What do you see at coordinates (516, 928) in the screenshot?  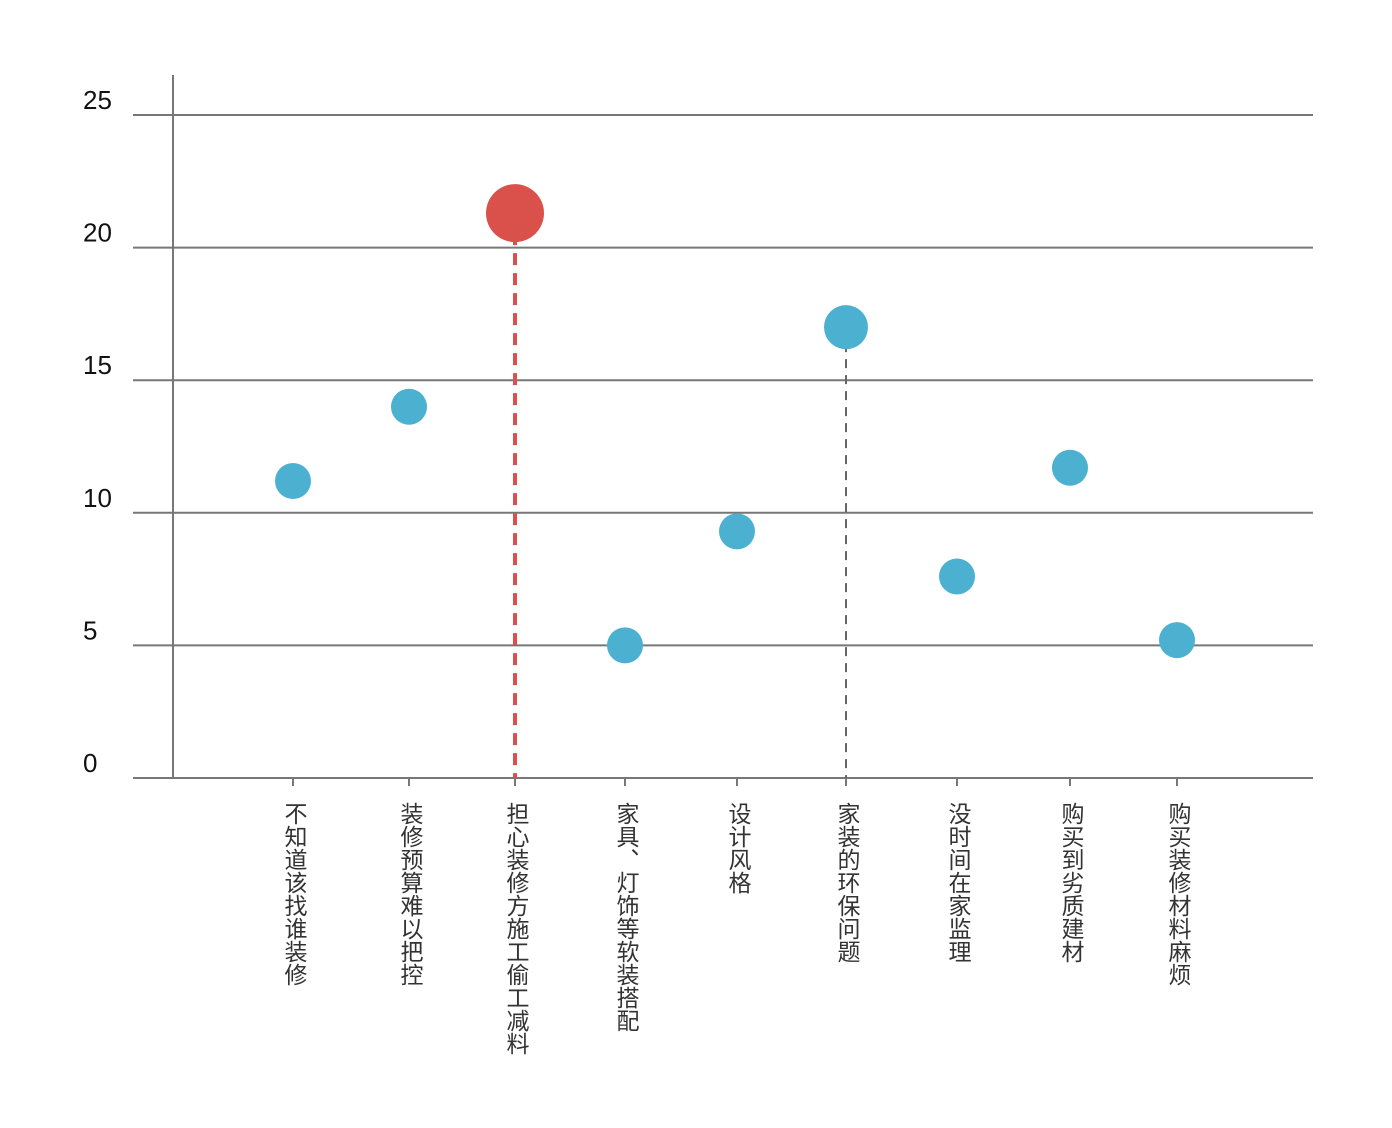 I see `x-tick-label: 担心装修方施工偷工减料` at bounding box center [516, 928].